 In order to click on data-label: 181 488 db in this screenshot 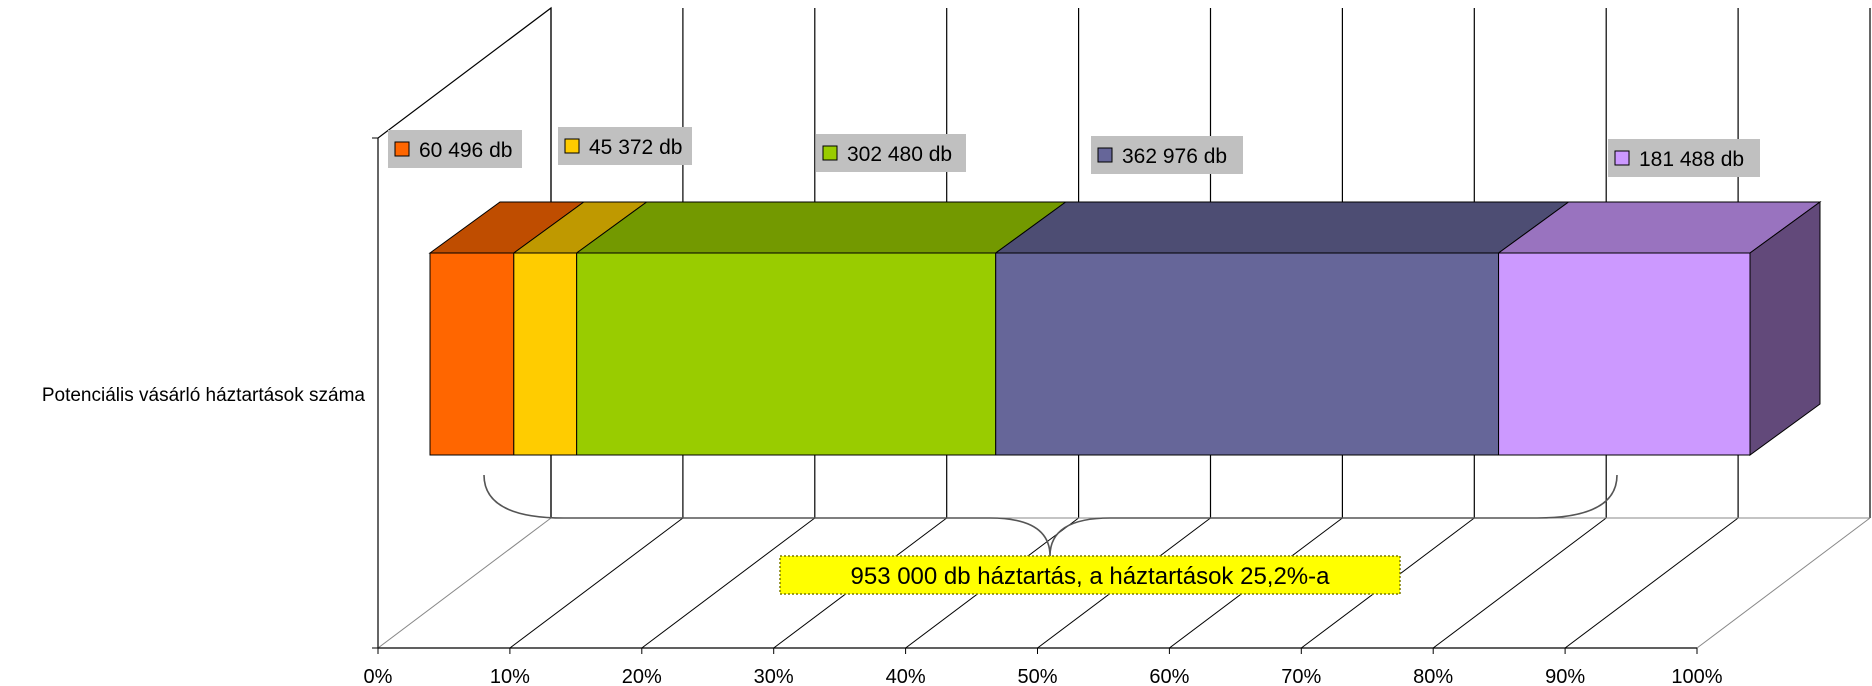, I will do `click(1684, 158)`.